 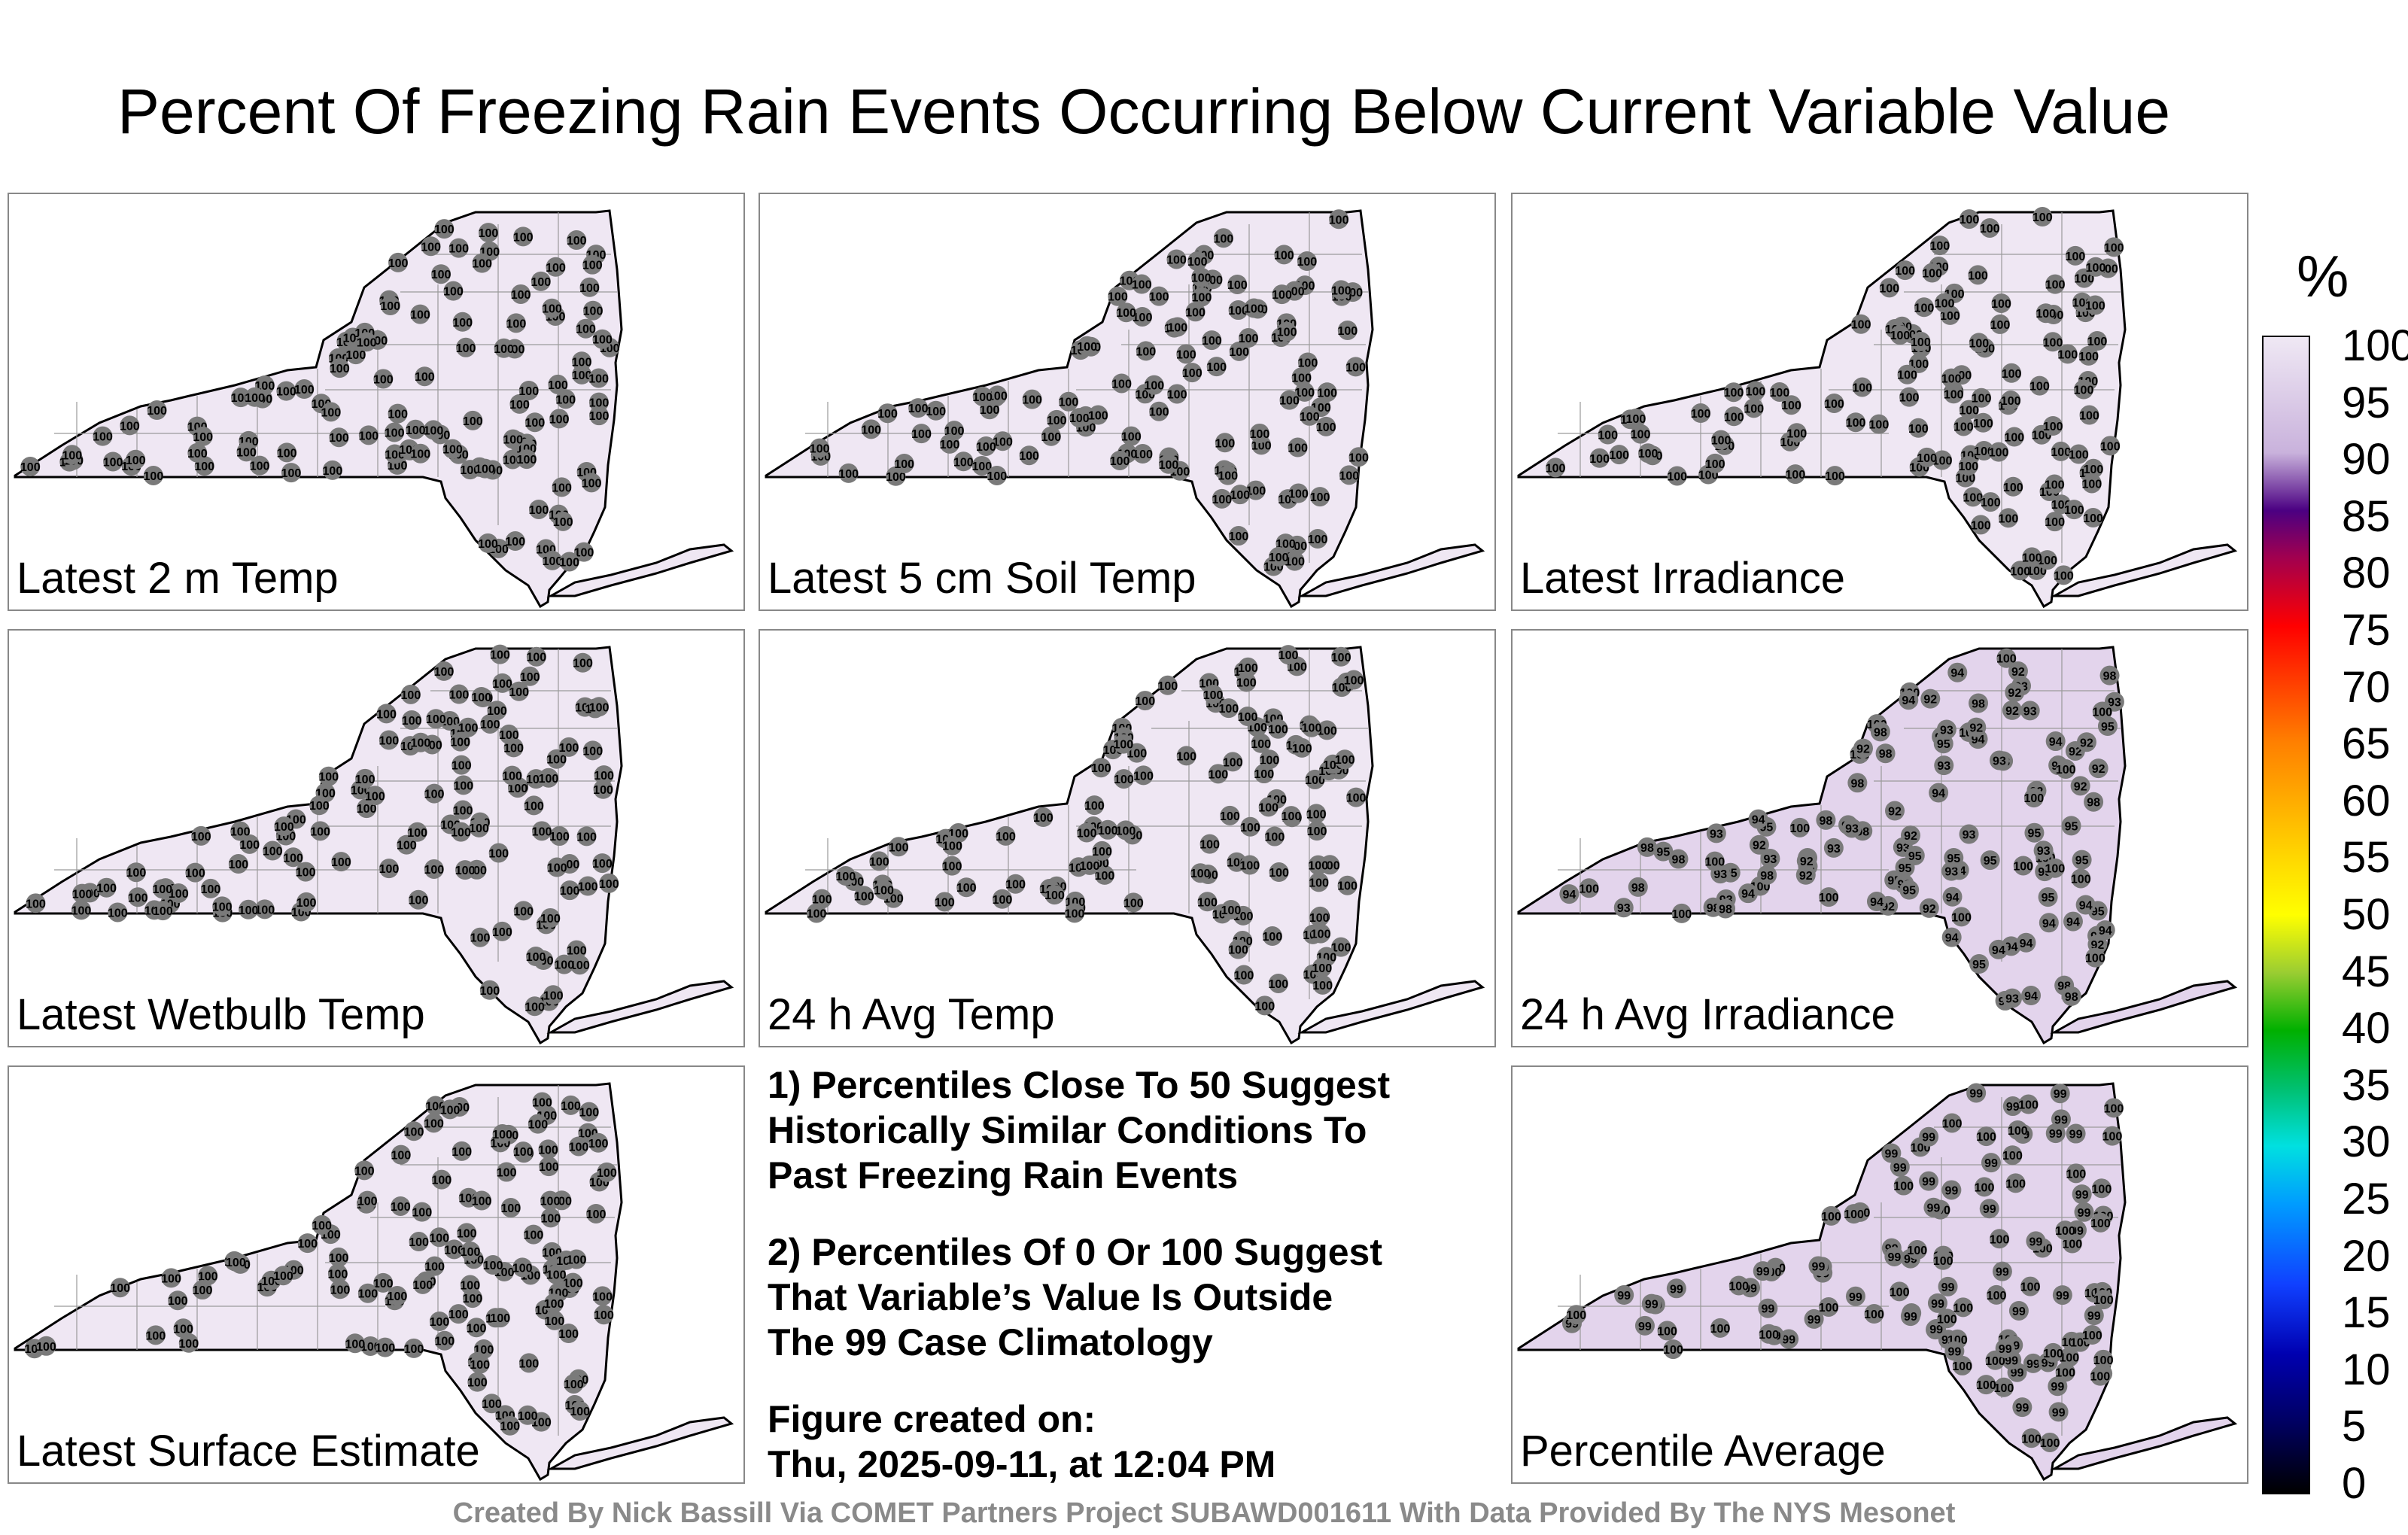 What do you see at coordinates (2366, 687) in the screenshot?
I see `colorbar-tick-label: 70` at bounding box center [2366, 687].